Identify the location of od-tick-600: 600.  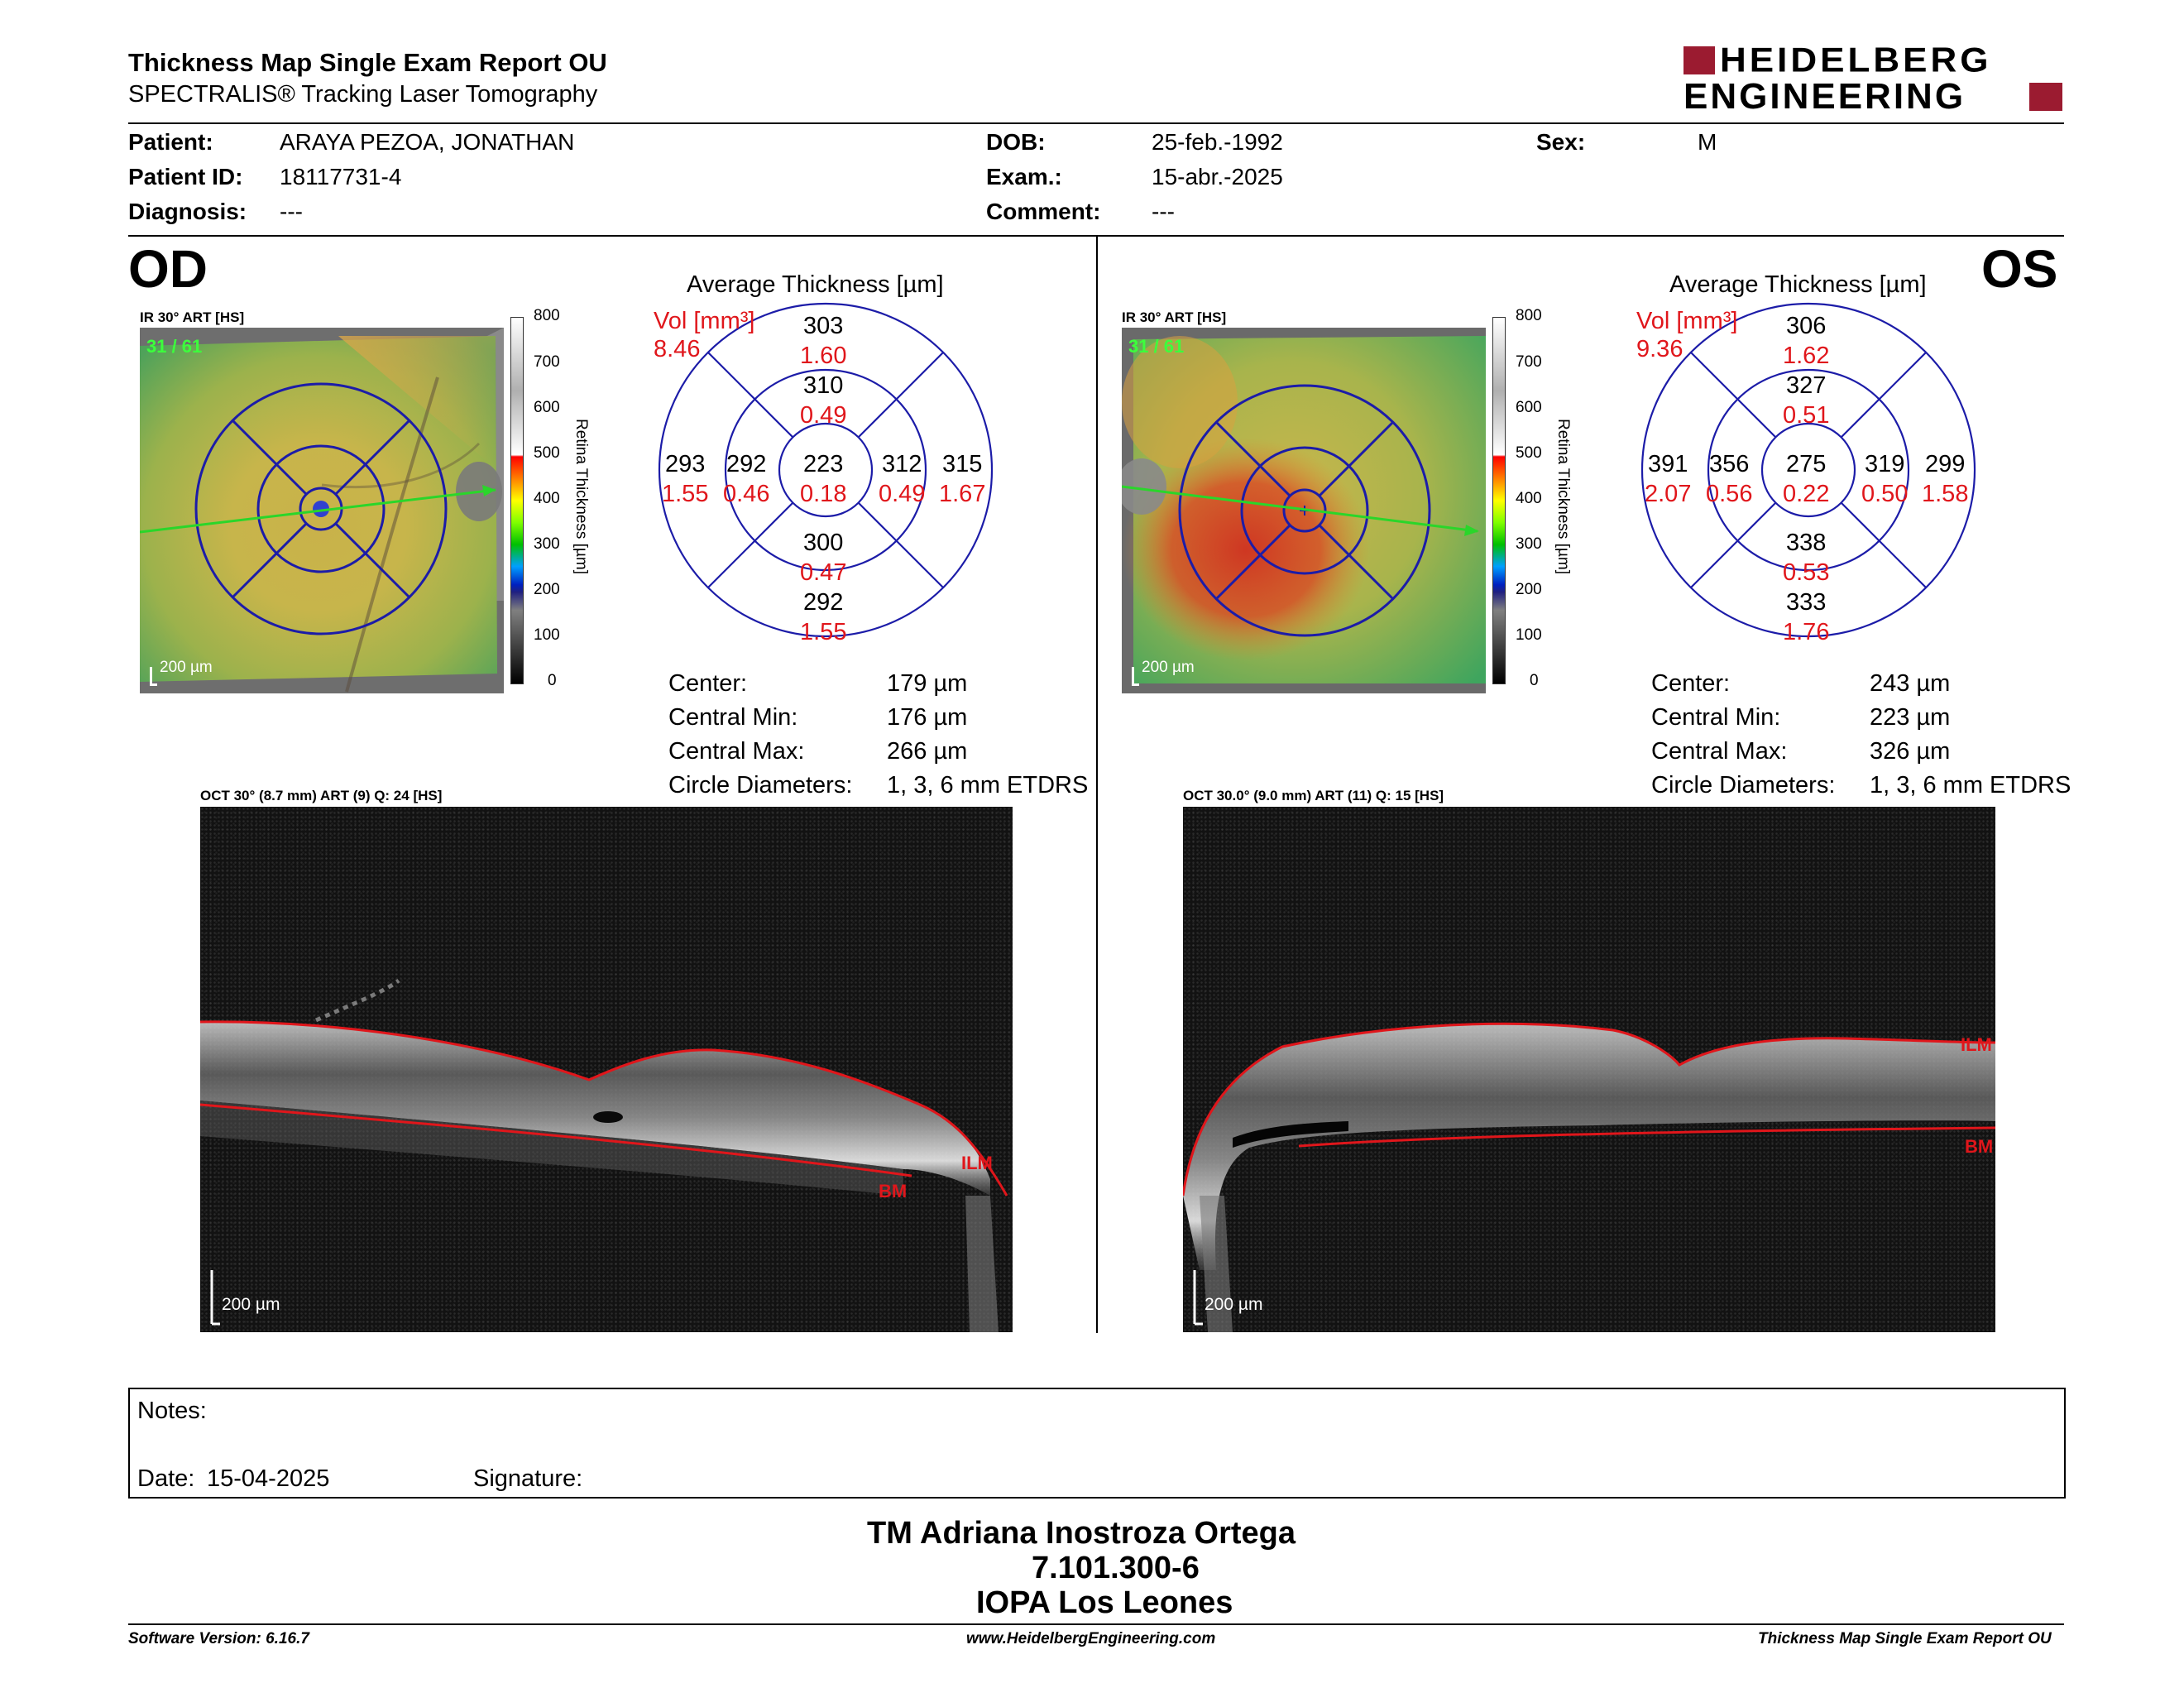
(547, 407).